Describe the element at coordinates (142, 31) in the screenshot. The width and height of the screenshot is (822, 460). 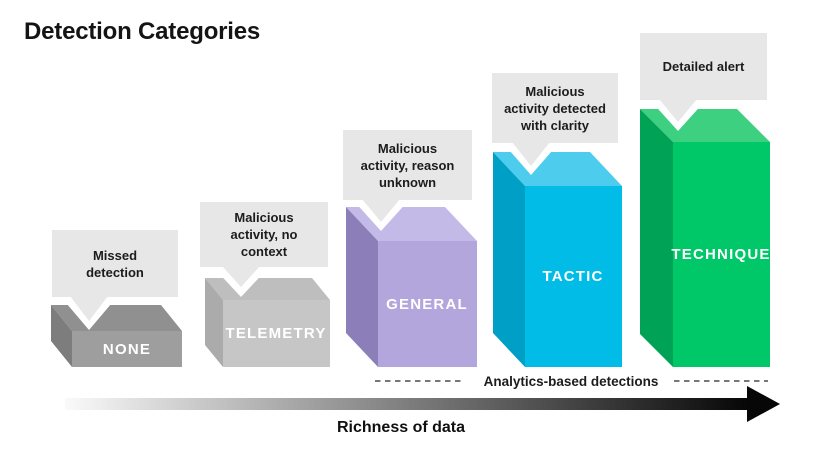
I see `page-title: Detection Categories` at that location.